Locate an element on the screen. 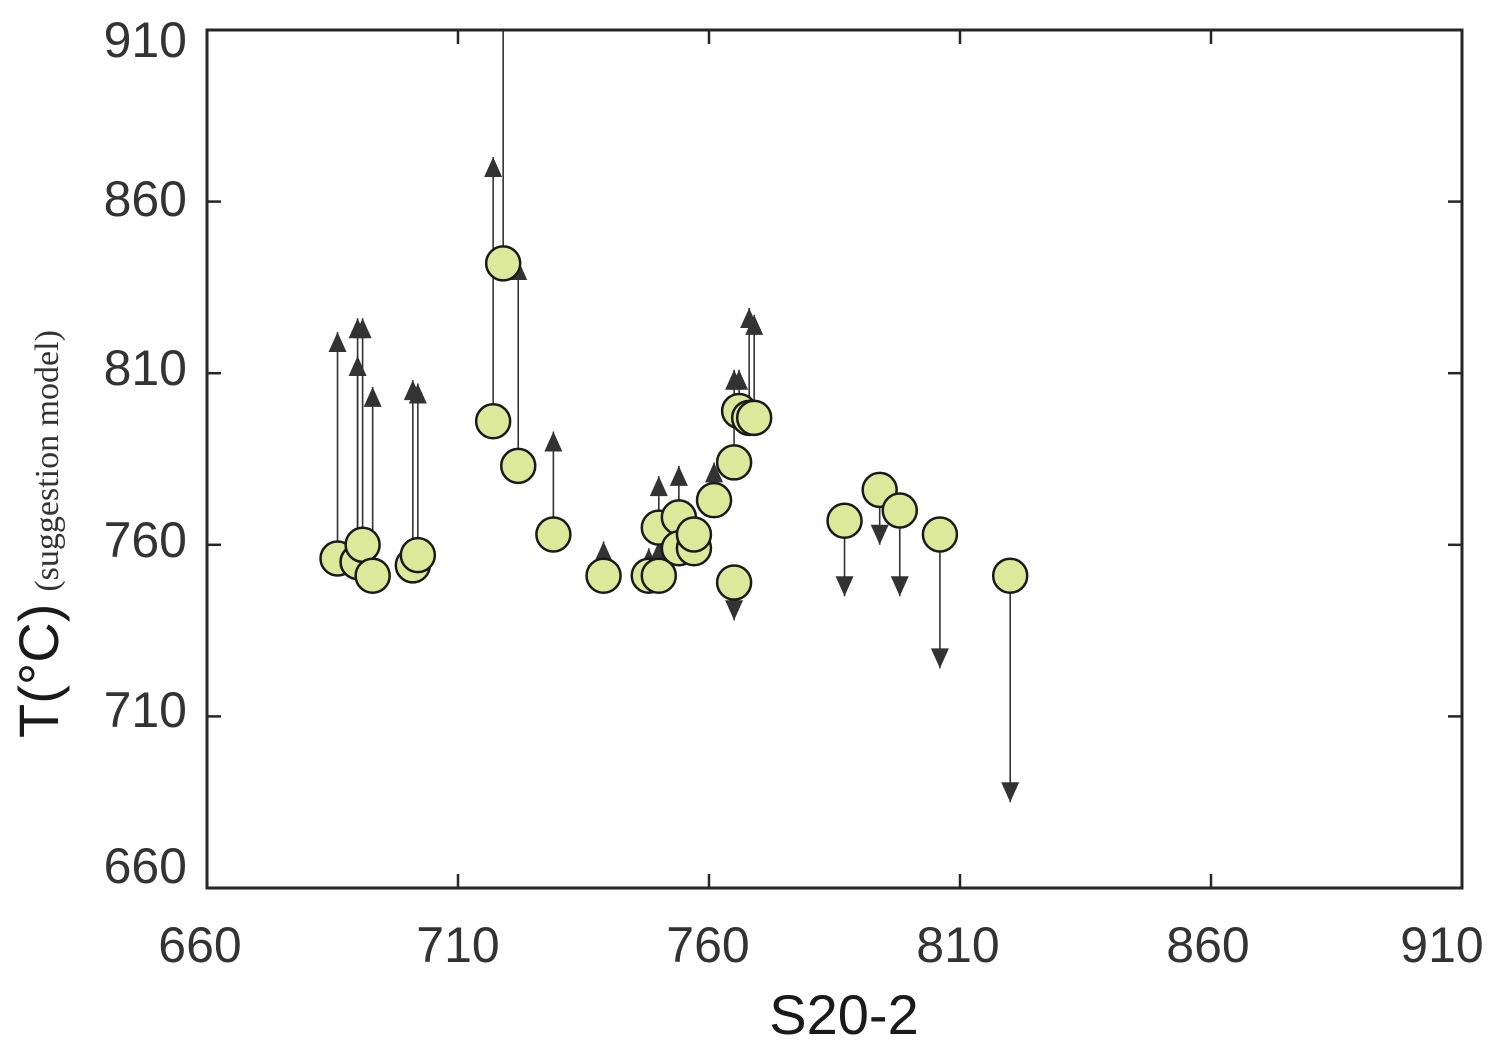 This screenshot has height=1044, width=1504. y-tick-labels: 660 710 760 810 860 910 is located at coordinates (145, 453).